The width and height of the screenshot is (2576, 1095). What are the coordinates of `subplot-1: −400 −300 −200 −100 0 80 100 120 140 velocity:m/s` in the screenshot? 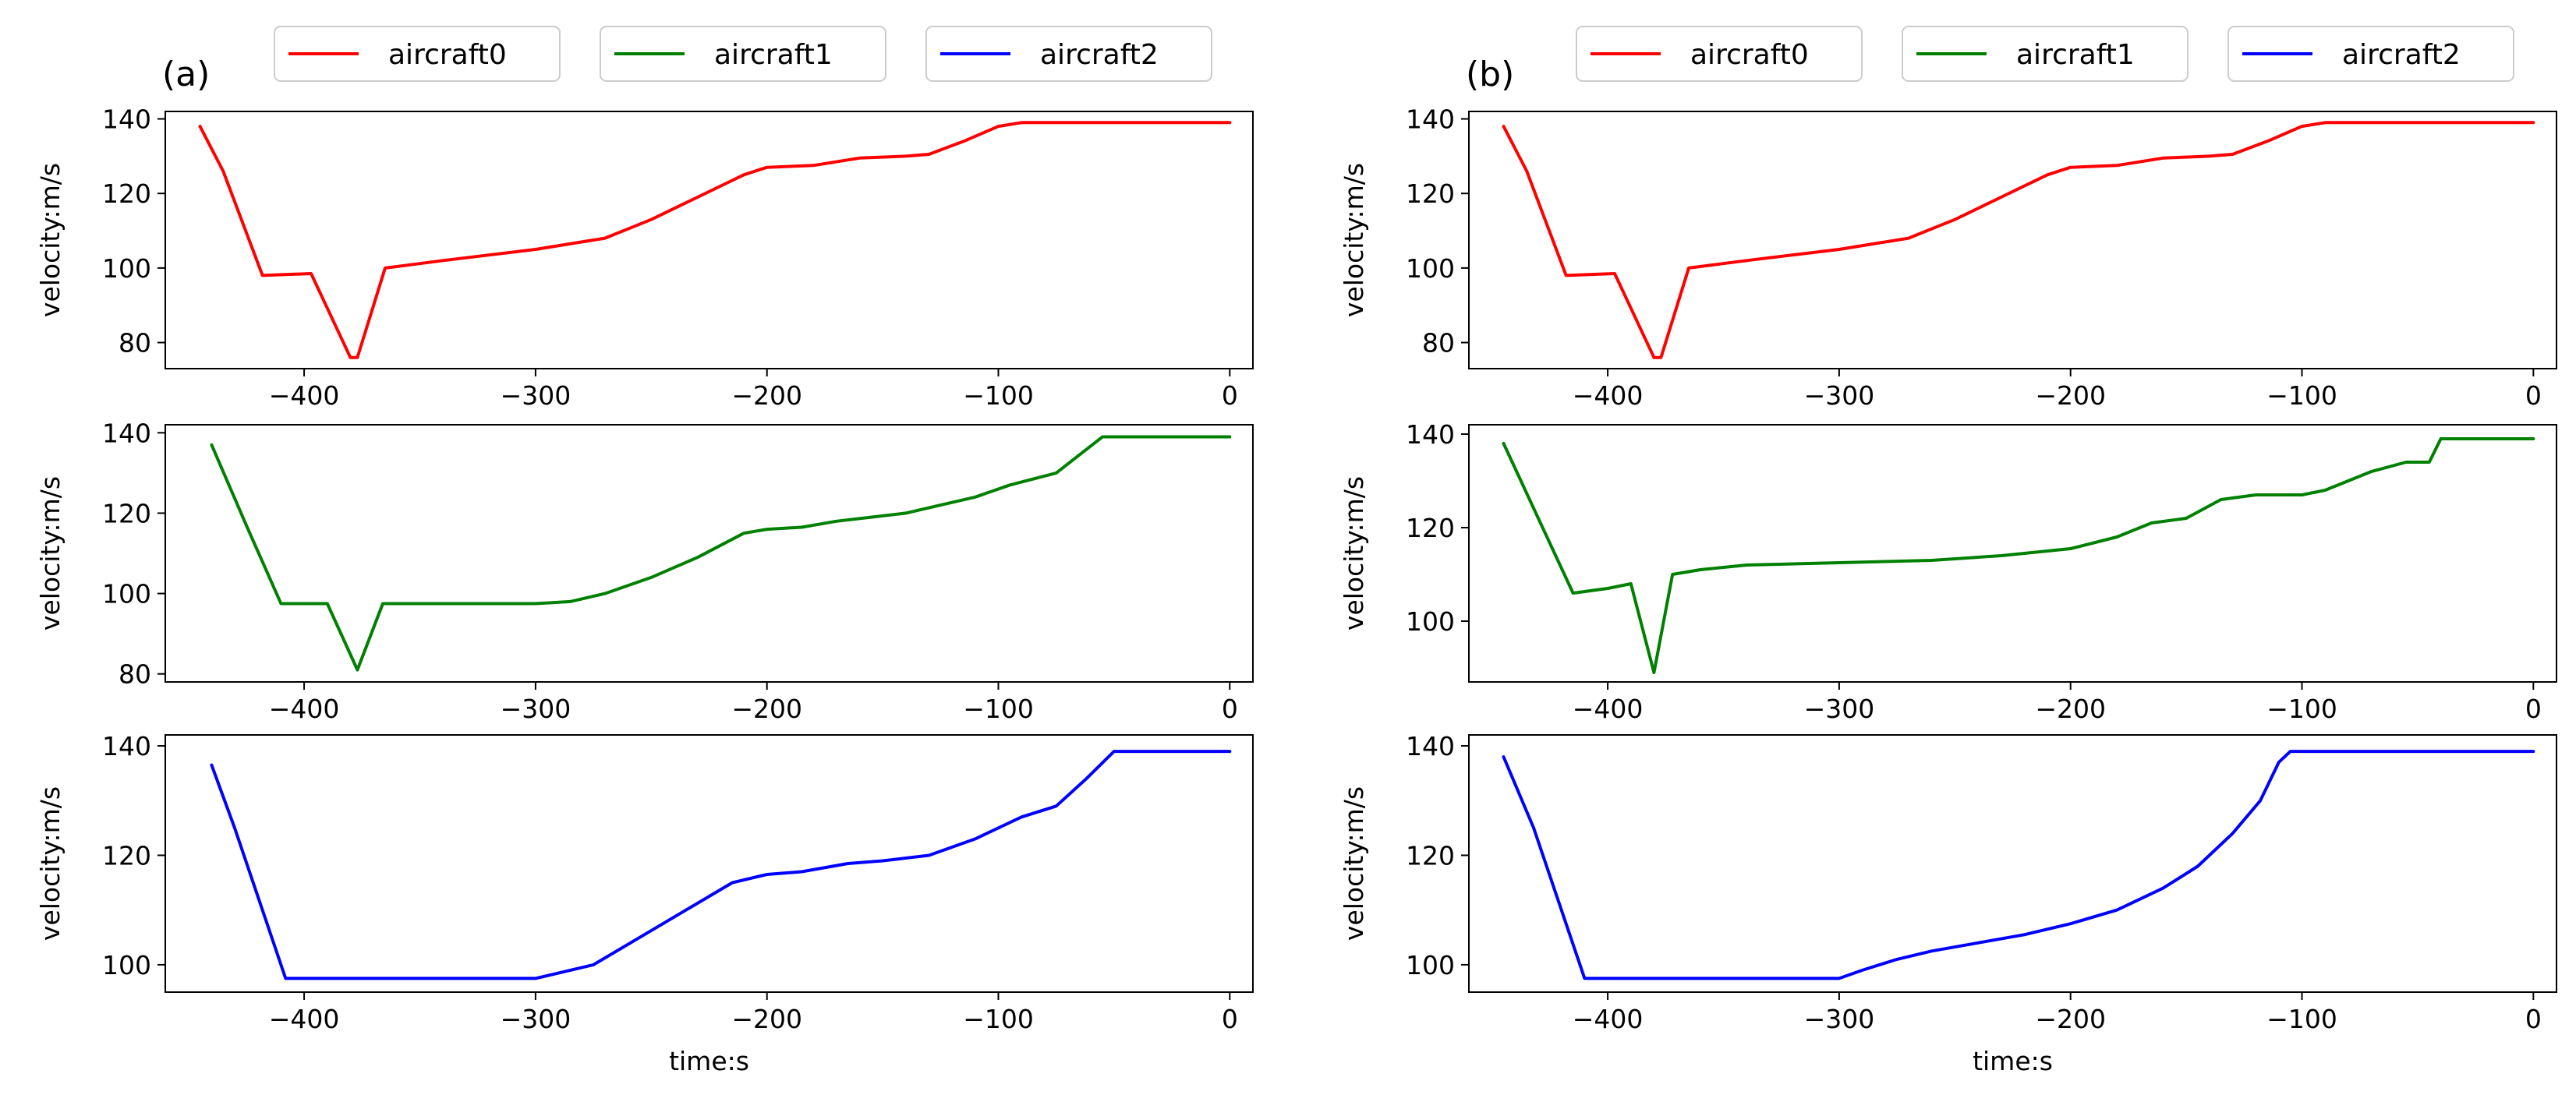 It's located at (644, 258).